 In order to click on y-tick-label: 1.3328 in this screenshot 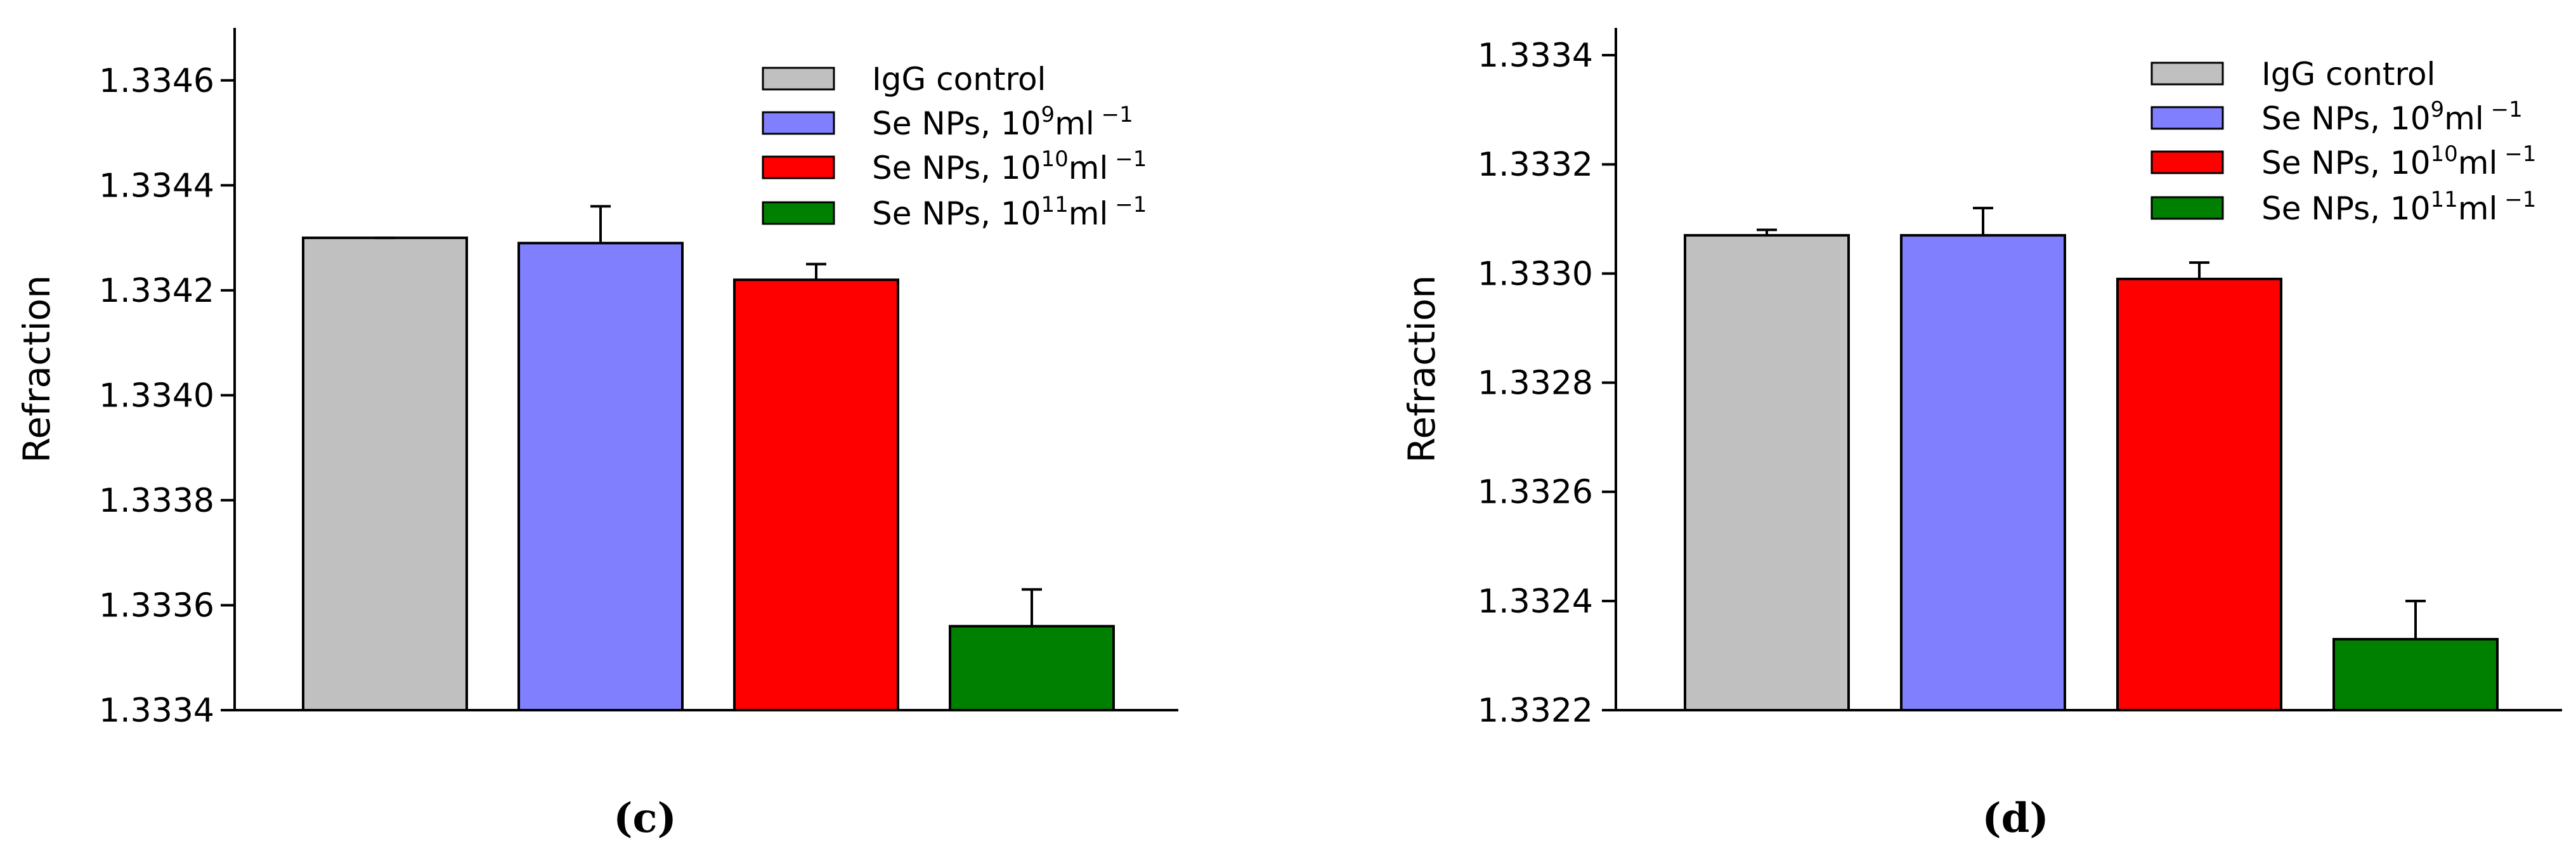, I will do `click(1535, 384)`.